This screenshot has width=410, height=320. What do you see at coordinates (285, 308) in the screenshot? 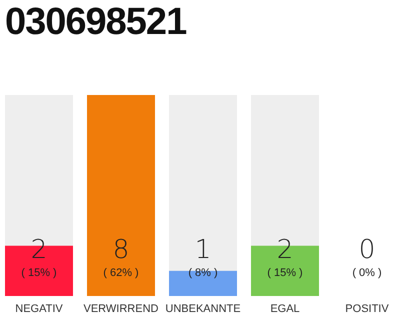
I see `x-tick-label: EGAL` at bounding box center [285, 308].